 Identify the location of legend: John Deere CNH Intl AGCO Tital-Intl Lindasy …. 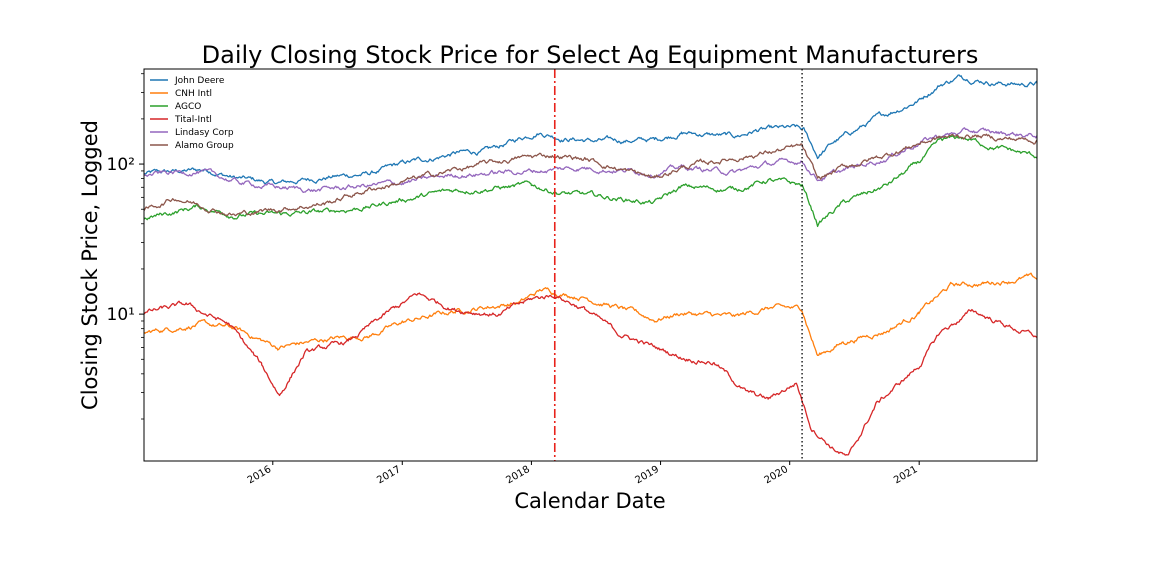
(192, 113).